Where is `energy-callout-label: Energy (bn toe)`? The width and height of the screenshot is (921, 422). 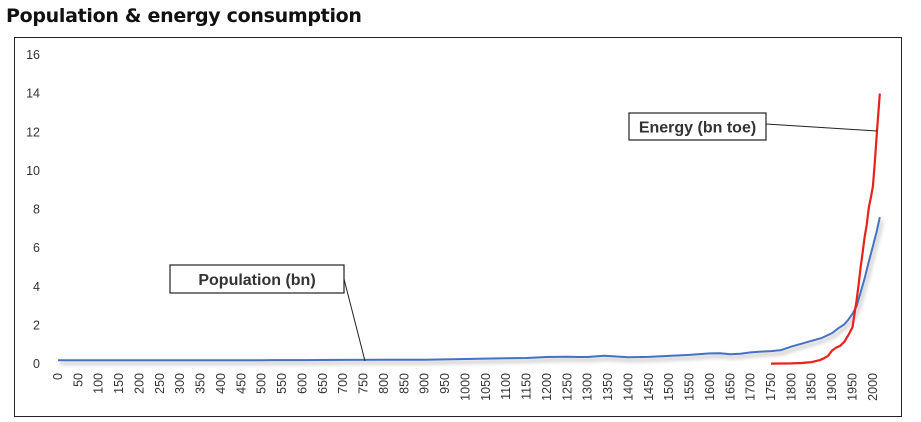
energy-callout-label: Energy (bn toe) is located at coordinates (697, 128).